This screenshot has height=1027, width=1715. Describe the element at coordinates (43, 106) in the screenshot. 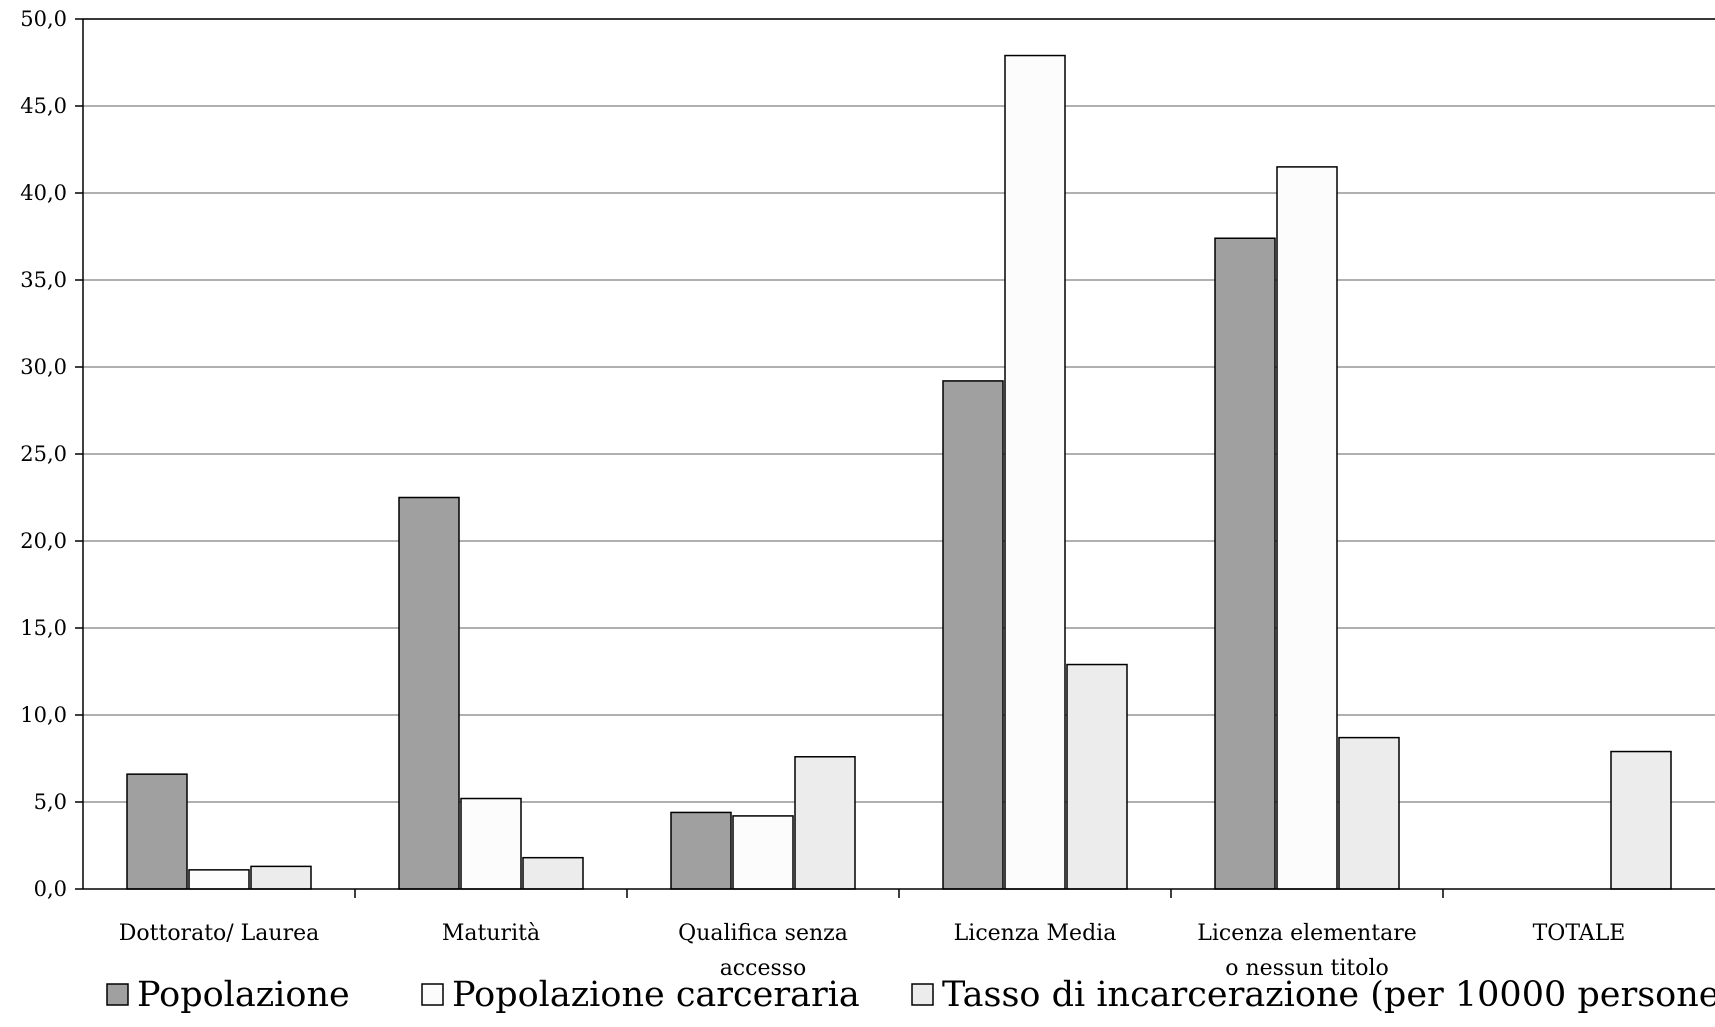

I see `y-tick-label: 45,0` at that location.